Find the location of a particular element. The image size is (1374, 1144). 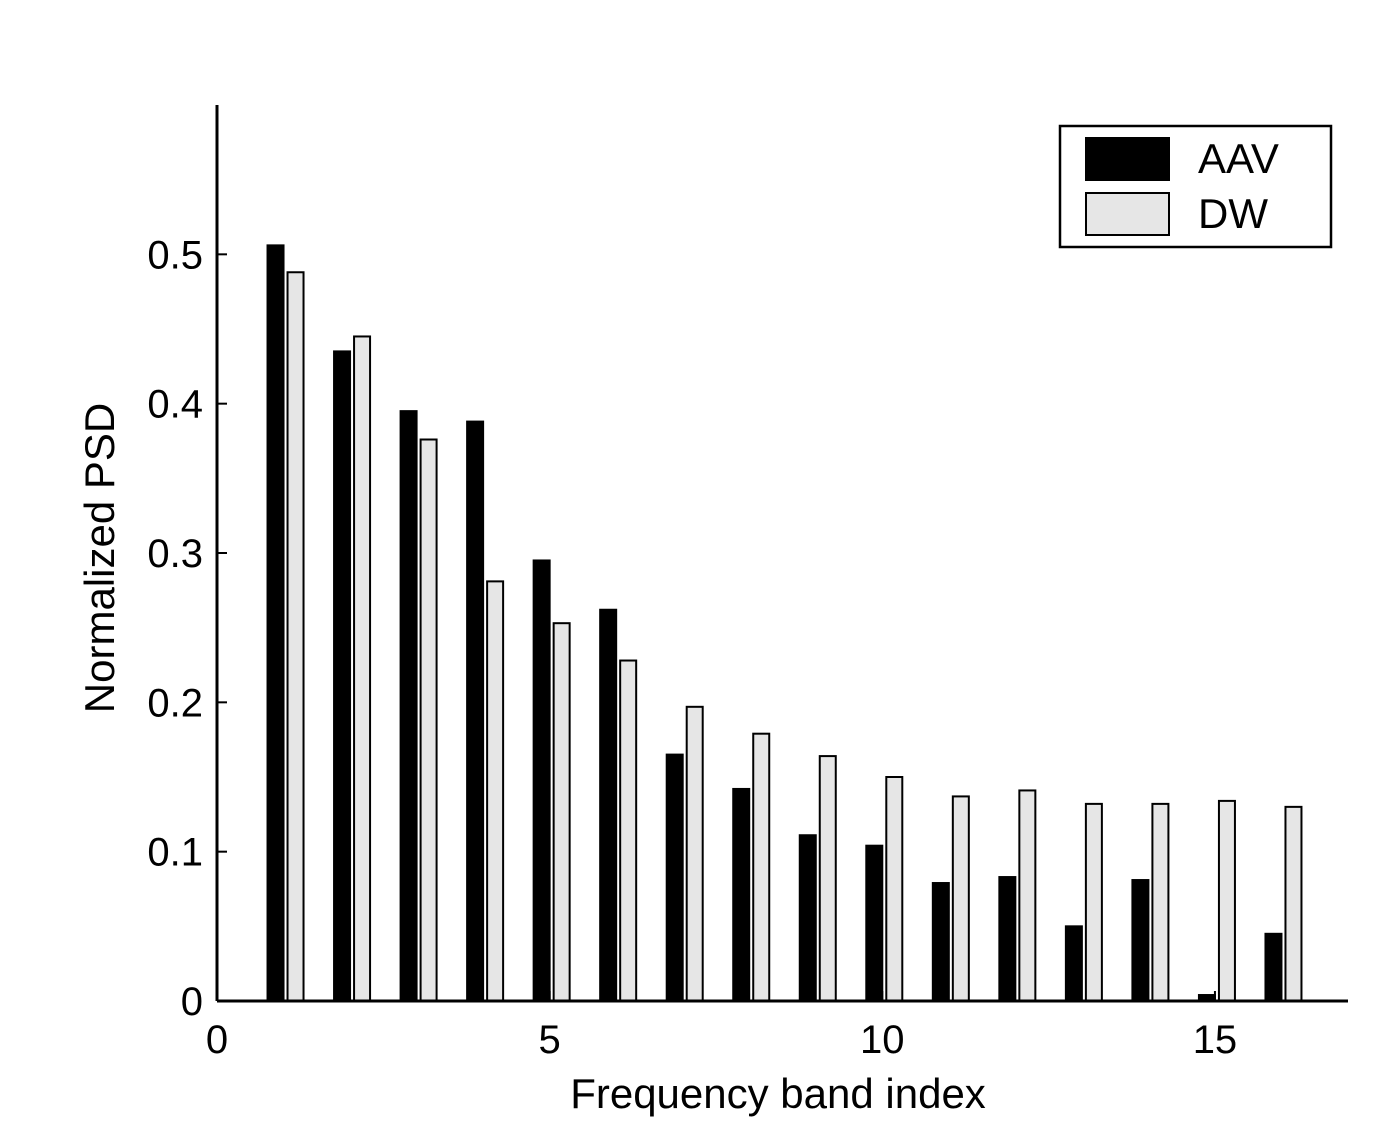

x-tick-label: 5 is located at coordinates (550, 1040).